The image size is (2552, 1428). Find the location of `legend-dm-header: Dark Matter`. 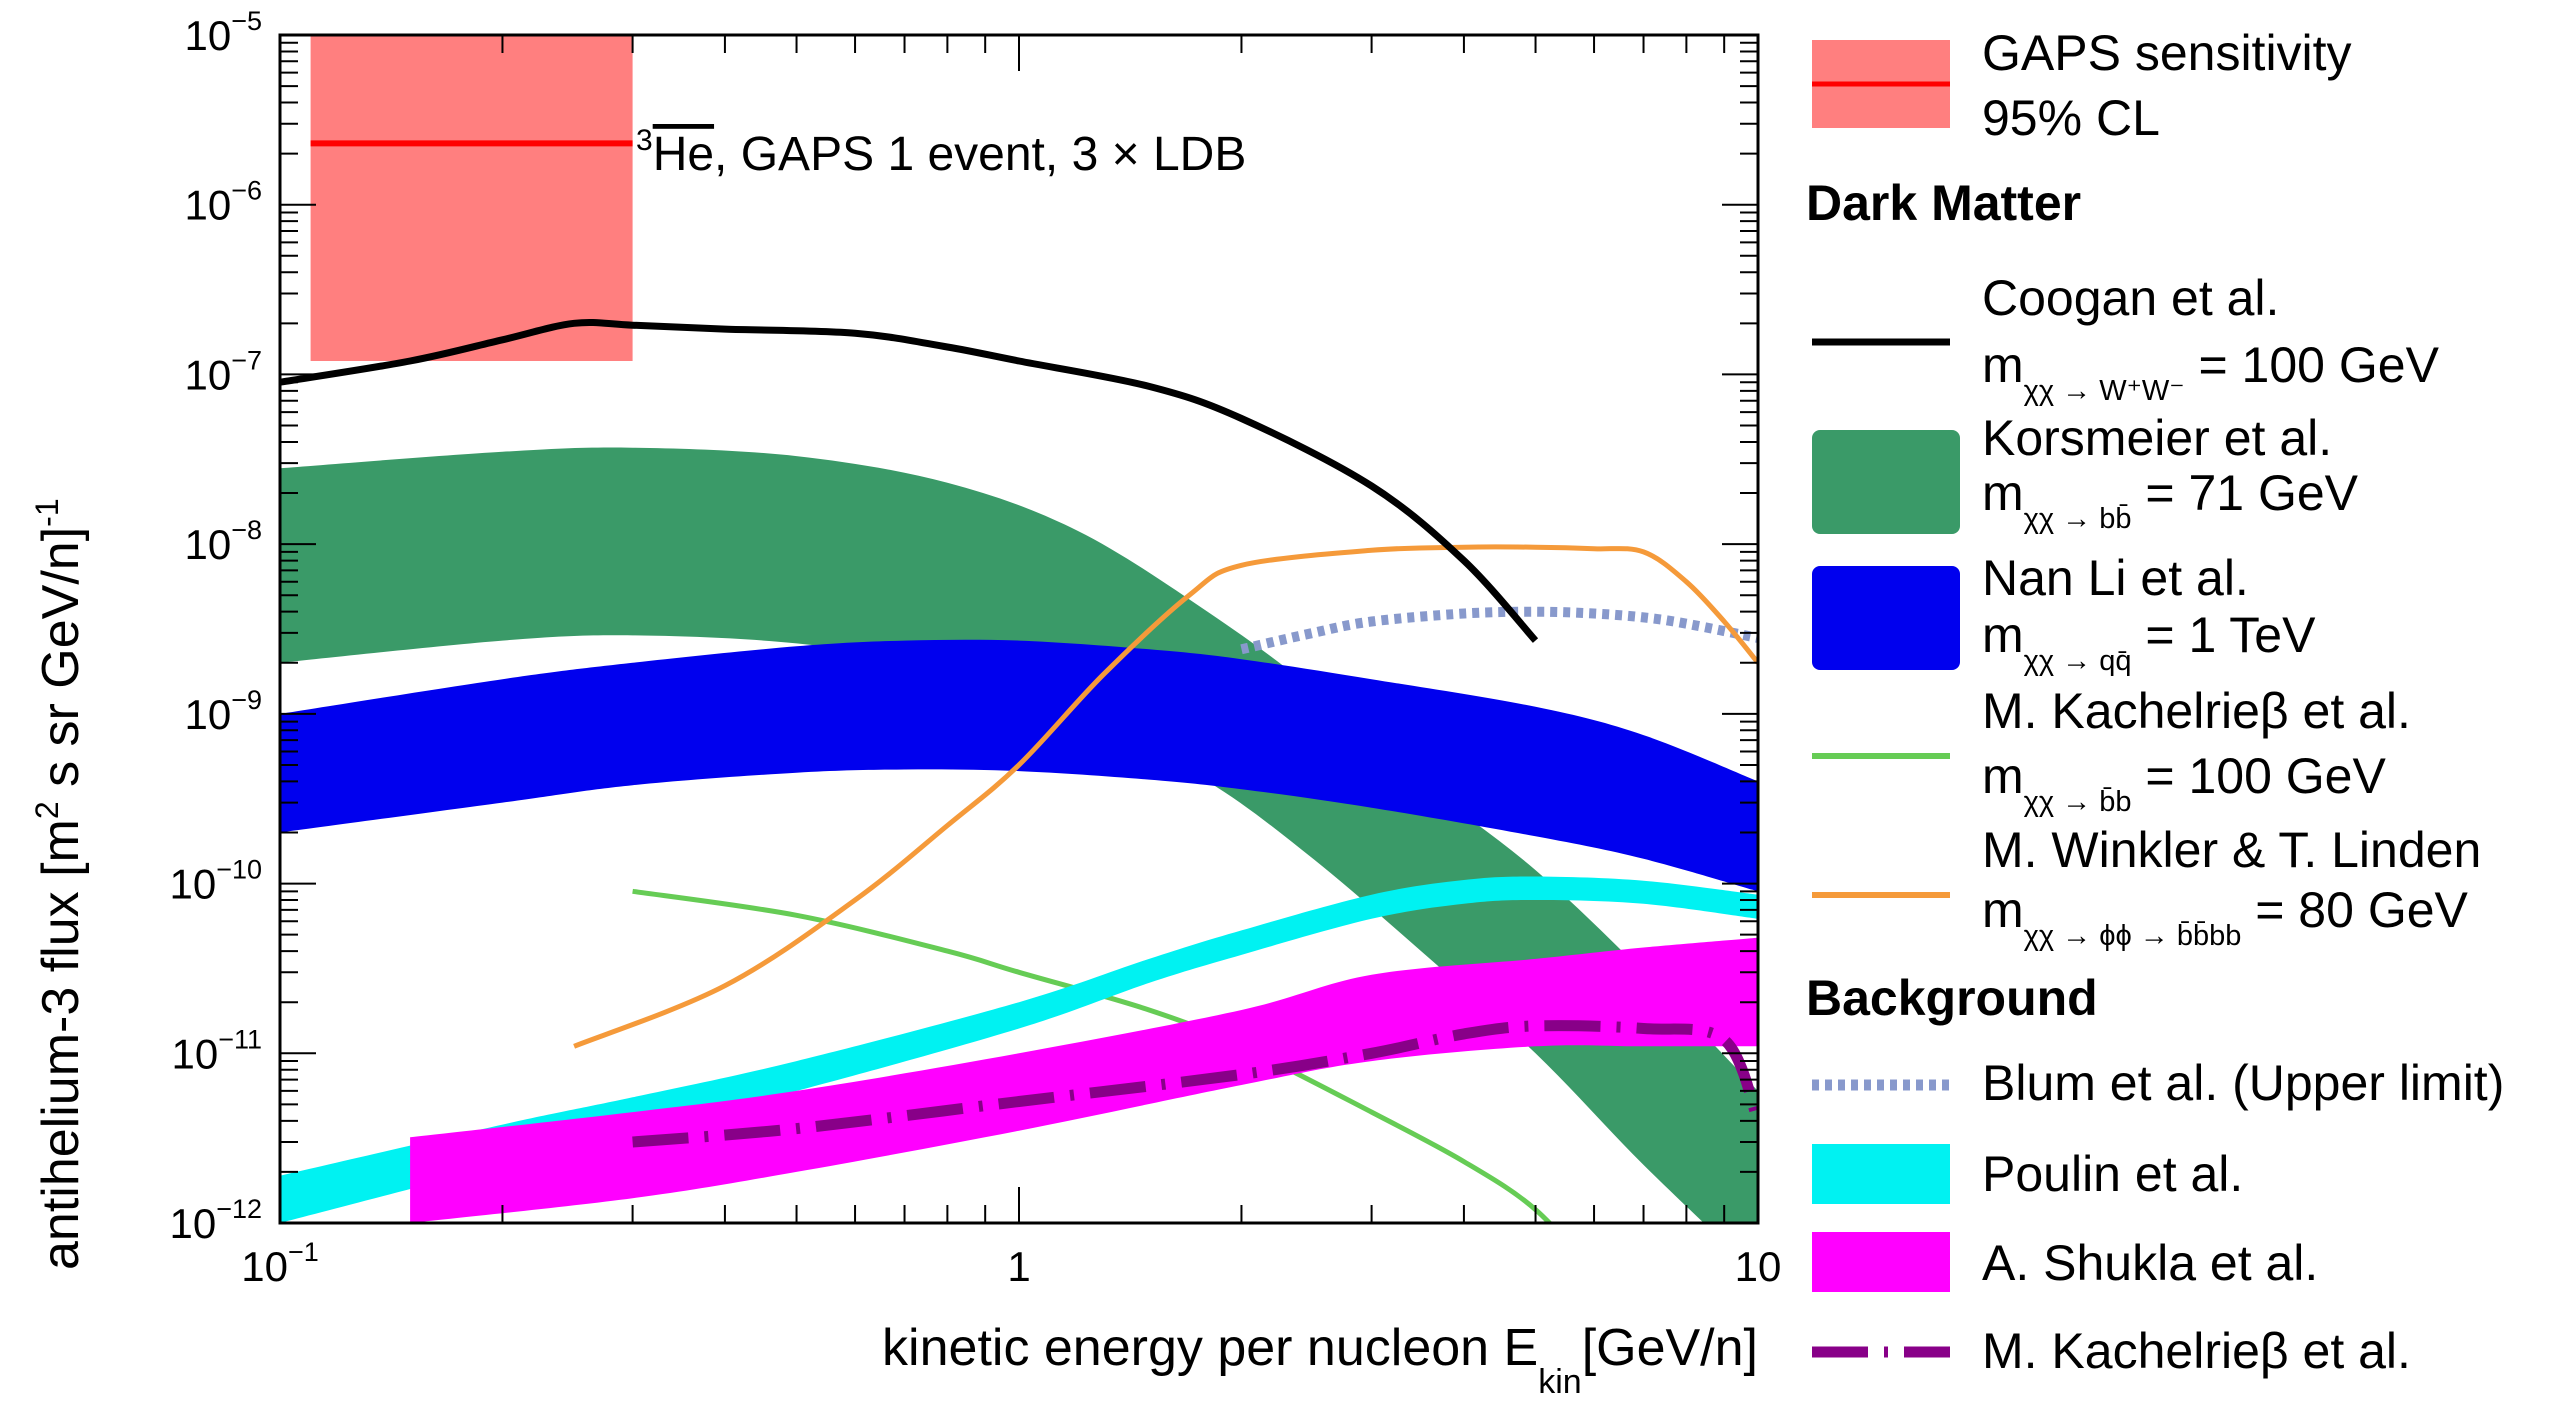

legend-dm-header: Dark Matter is located at coordinates (1943, 203).